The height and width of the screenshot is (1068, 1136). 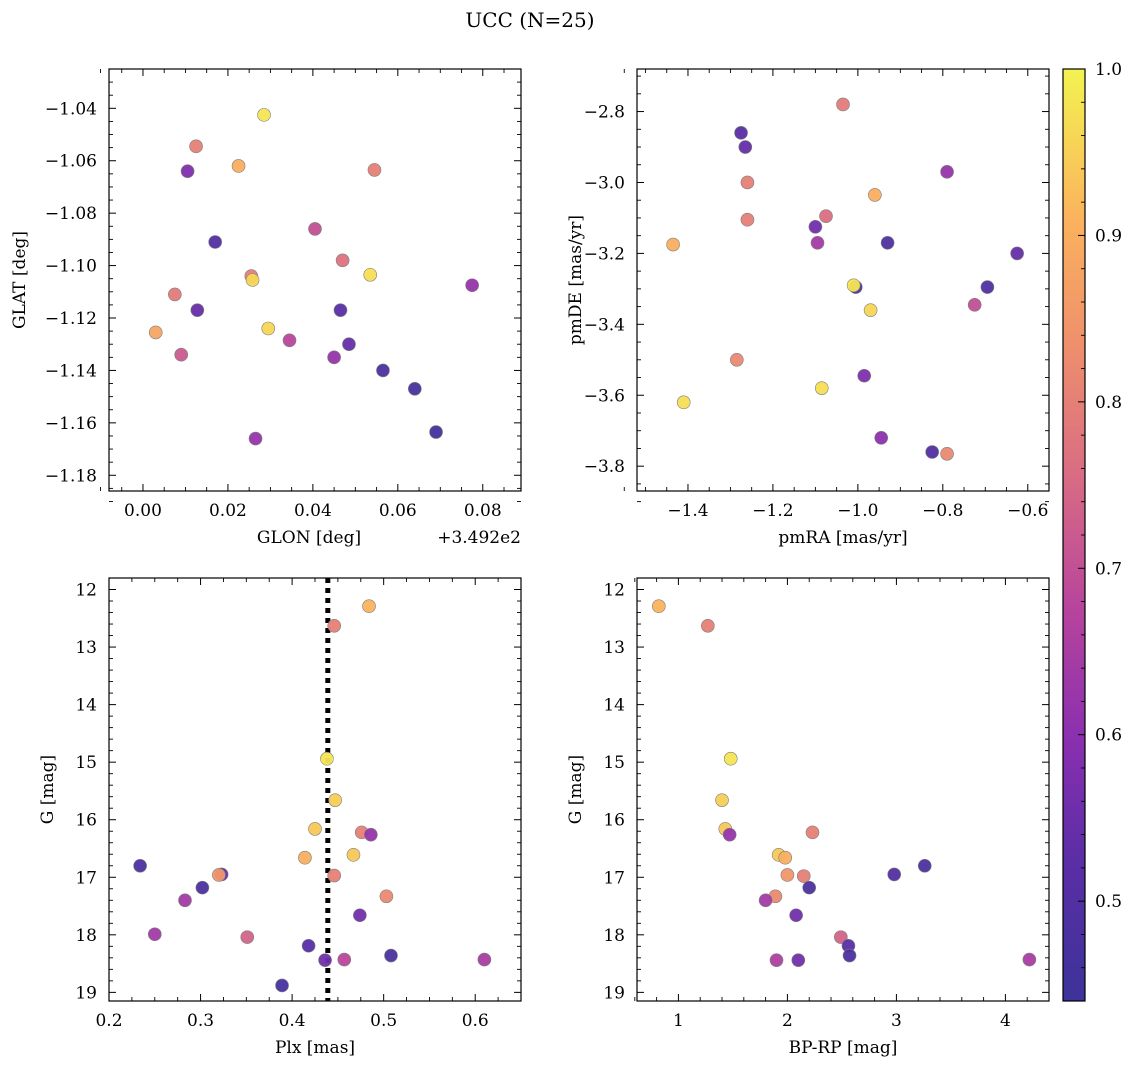 I want to click on y-tick-label: −3.8, so click(x=604, y=467).